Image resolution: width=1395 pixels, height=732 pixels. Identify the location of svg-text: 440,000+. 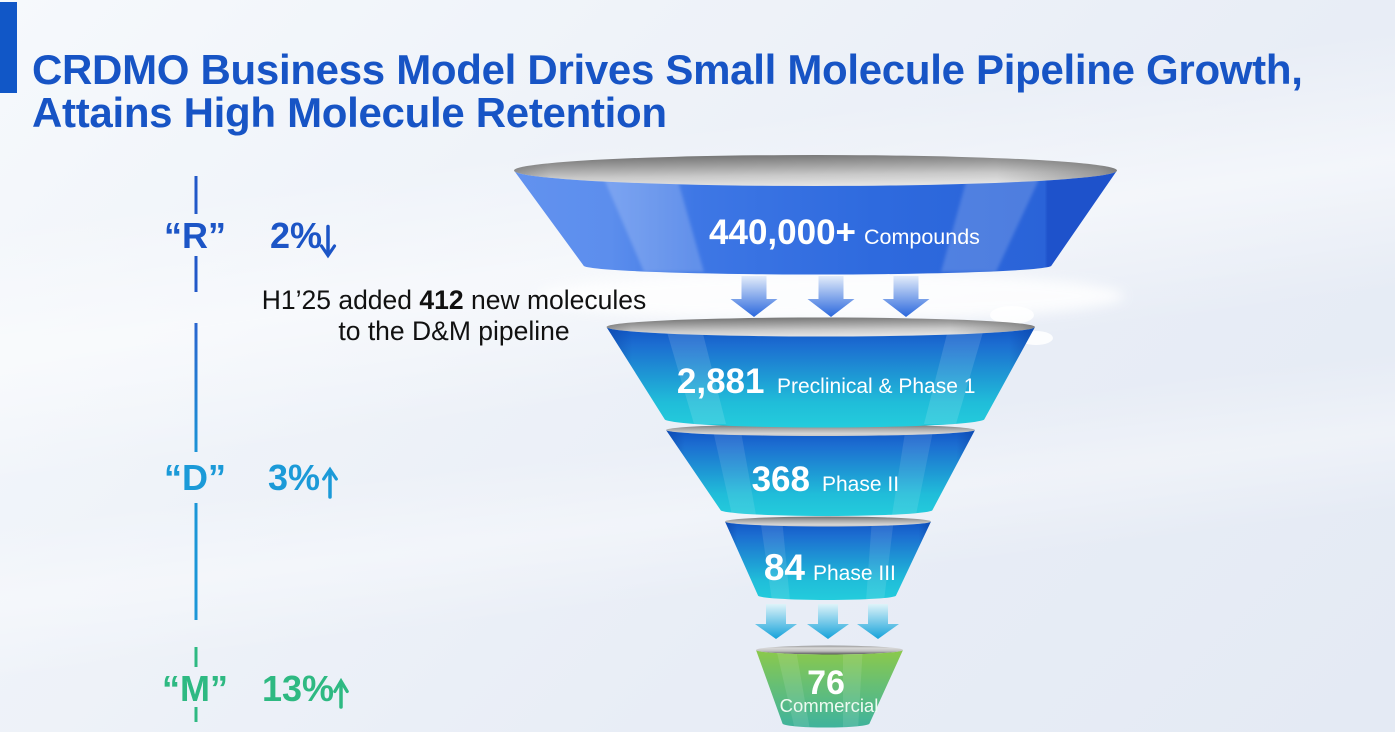
(782, 232).